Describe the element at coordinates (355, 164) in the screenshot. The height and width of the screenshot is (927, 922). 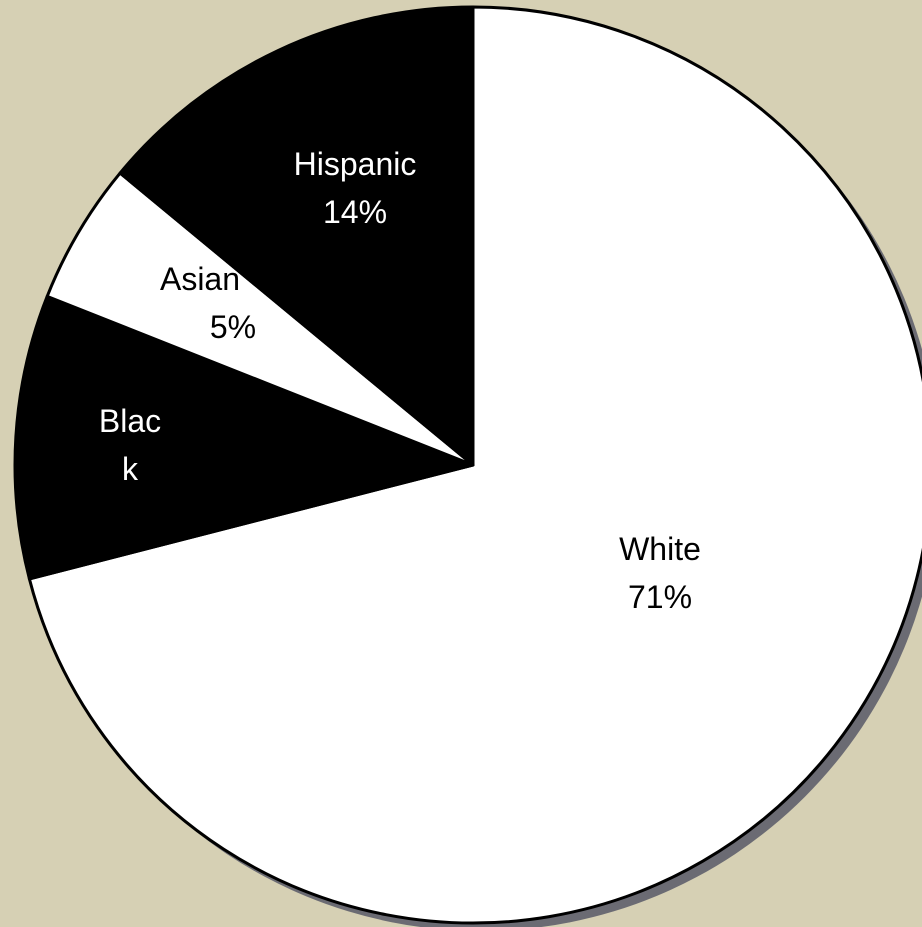
I see `slice-label-hispanic: Hispanic` at that location.